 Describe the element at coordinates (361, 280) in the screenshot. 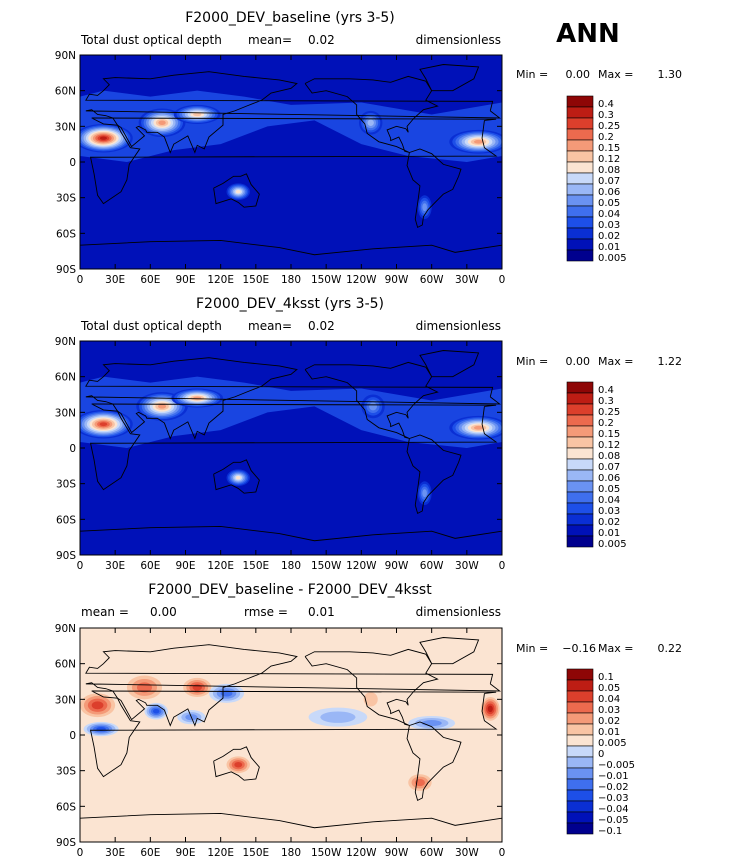

I see `x-tick-label: 120W` at that location.